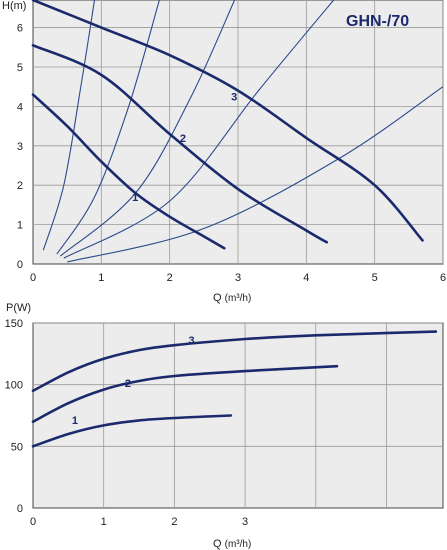  Describe the element at coordinates (14, 6) in the screenshot. I see `head-chart-y-axis-label: H(m)` at that location.